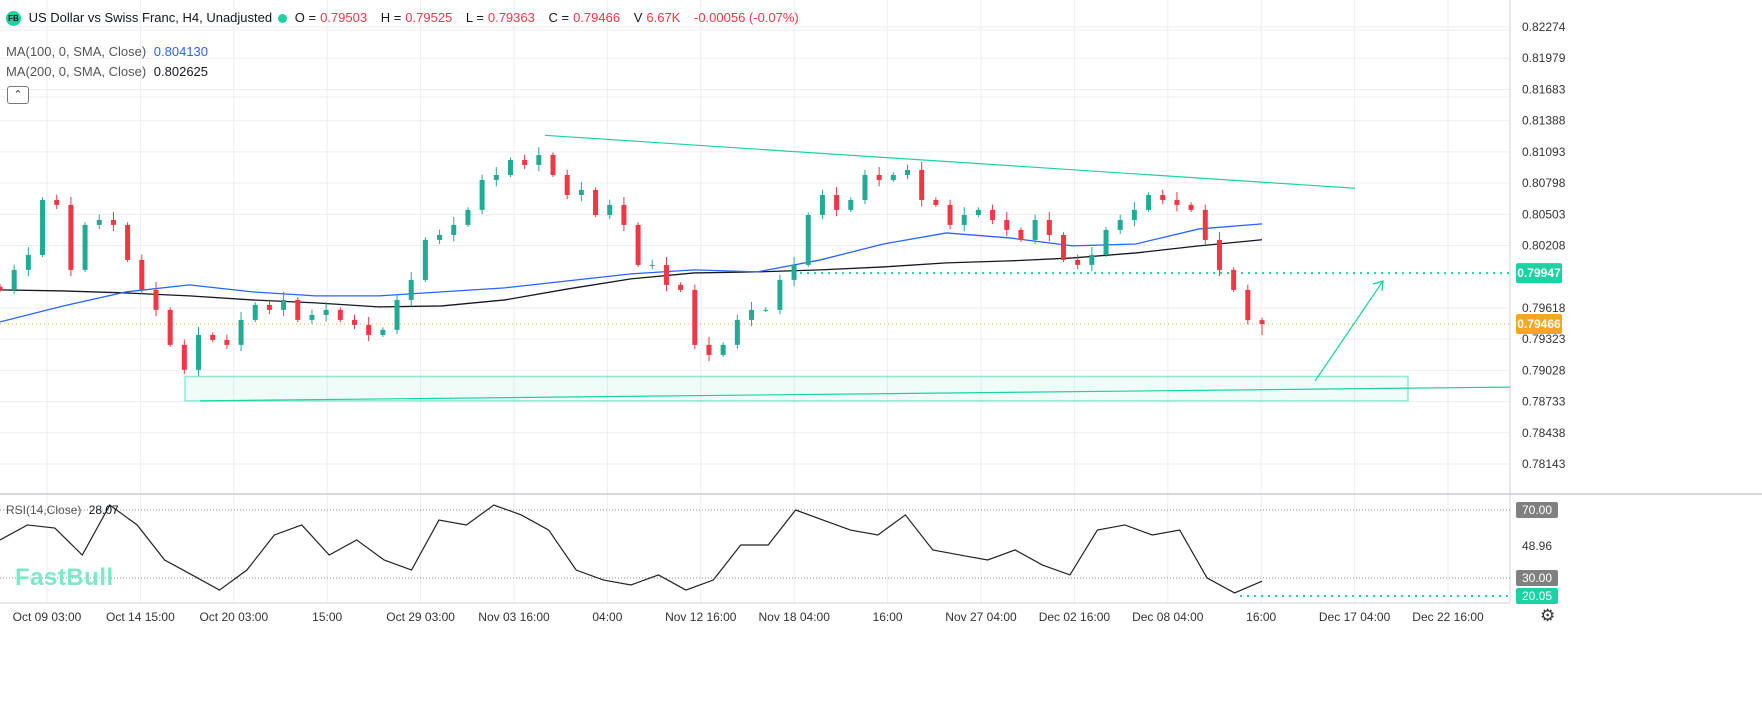 The height and width of the screenshot is (710, 1762). What do you see at coordinates (1075, 617) in the screenshot?
I see `time-tick-label: Dec 02 16:00` at bounding box center [1075, 617].